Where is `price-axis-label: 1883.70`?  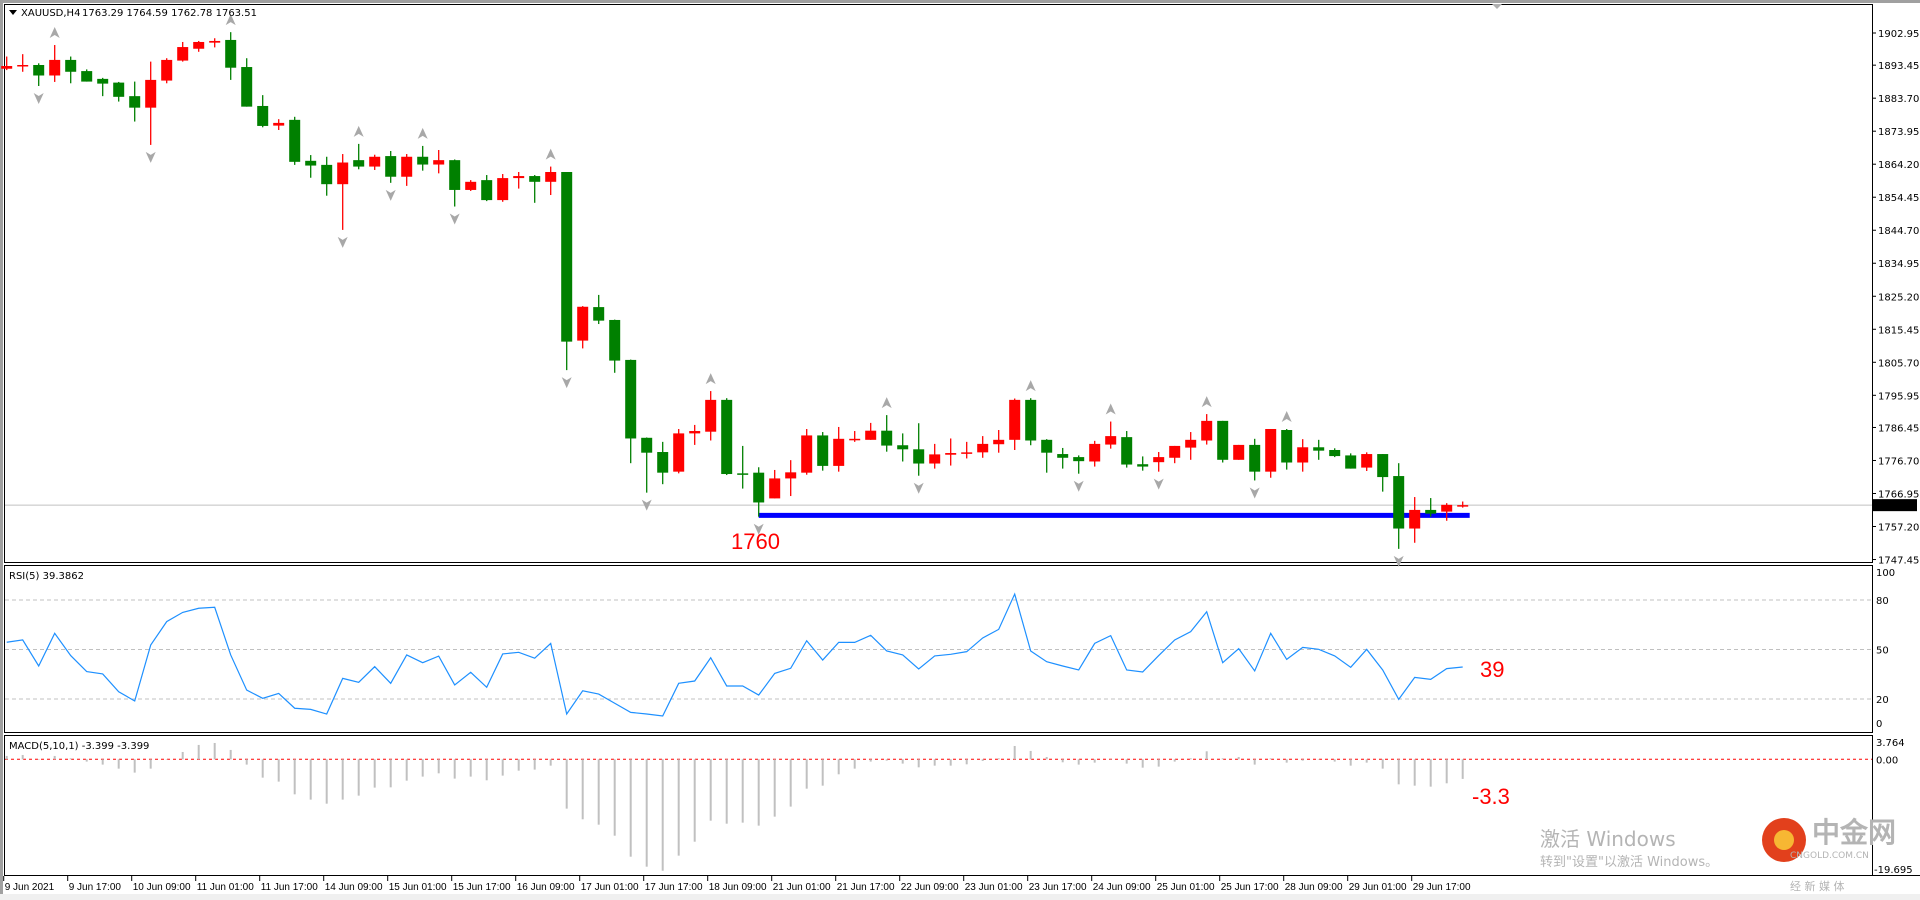 price-axis-label: 1883.70 is located at coordinates (1898, 99).